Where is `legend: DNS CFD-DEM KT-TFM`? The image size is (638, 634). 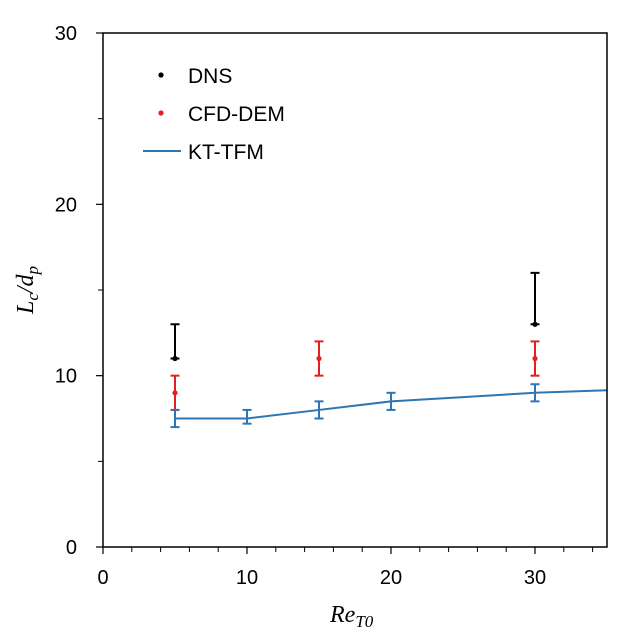
legend: DNS CFD-DEM KT-TFM is located at coordinates (214, 114).